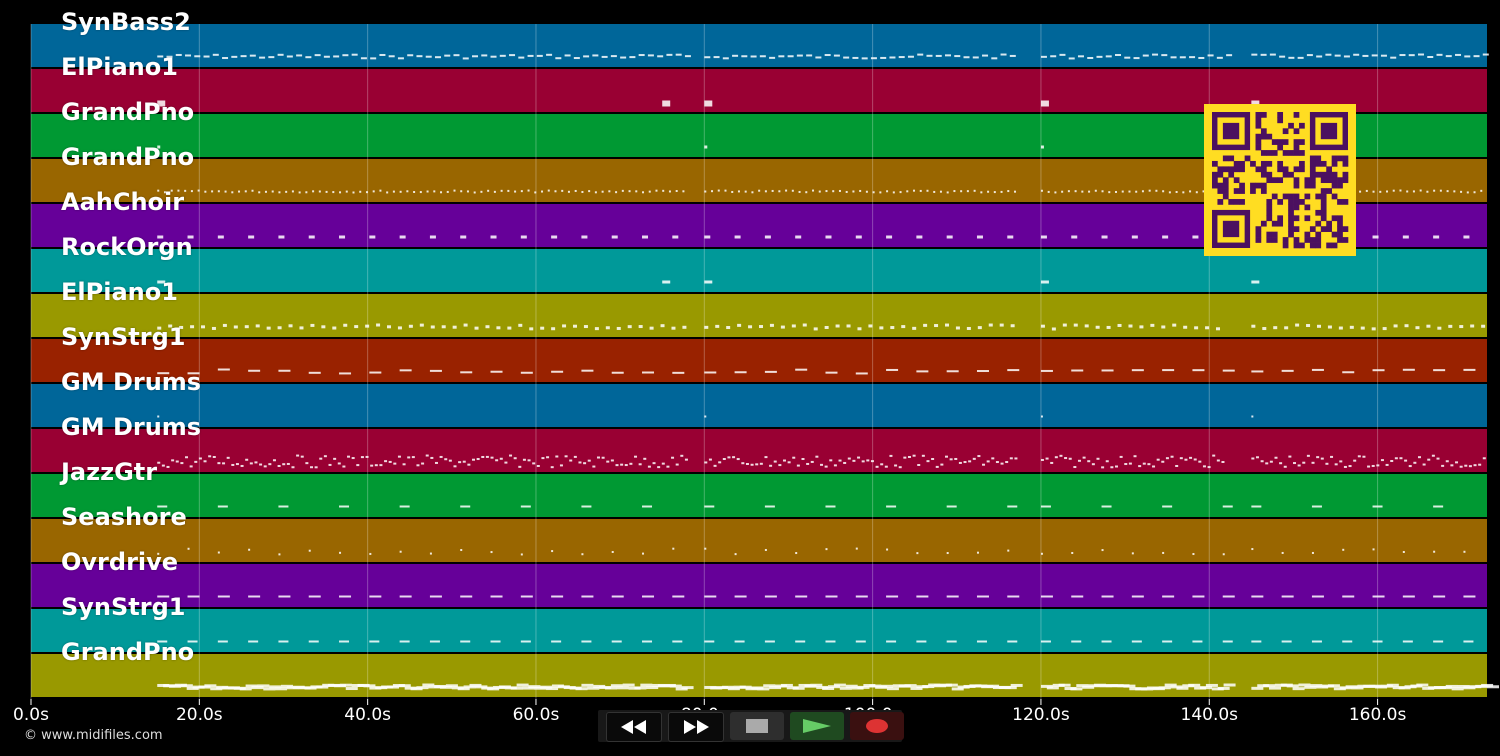 The image size is (1500, 756). I want to click on stop-button, so click(757, 726).